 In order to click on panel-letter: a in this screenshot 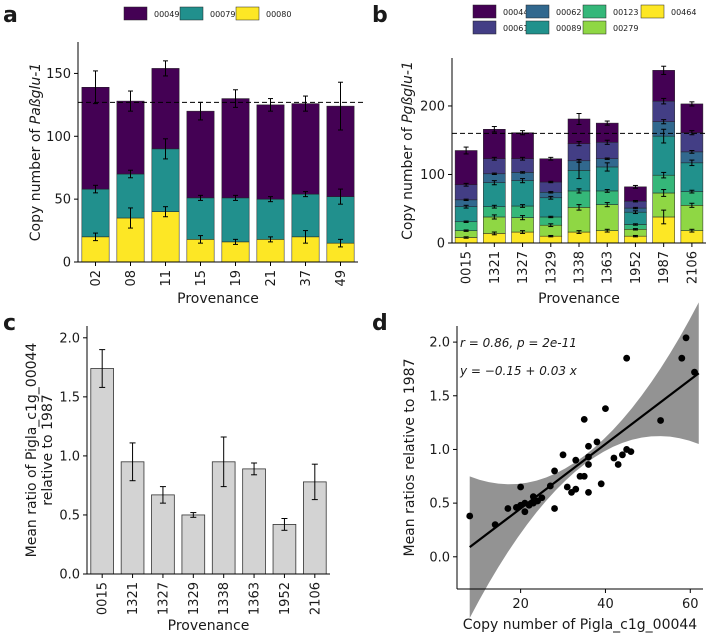, I will do `click(10, 15)`.